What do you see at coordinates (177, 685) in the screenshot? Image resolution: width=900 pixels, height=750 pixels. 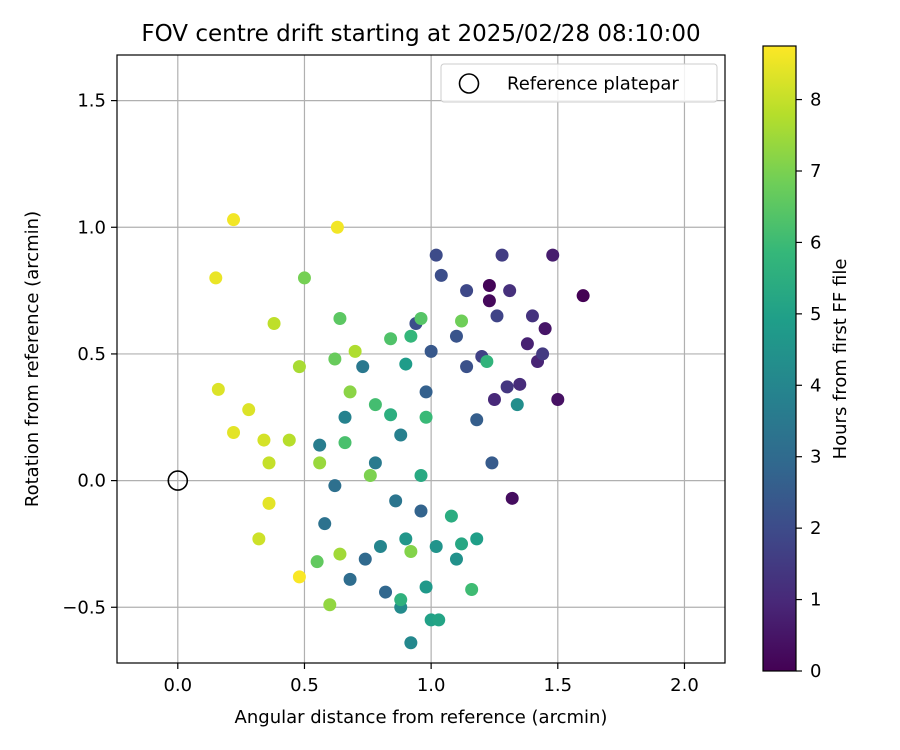 I see `x-tick-label: 0.0` at bounding box center [177, 685].